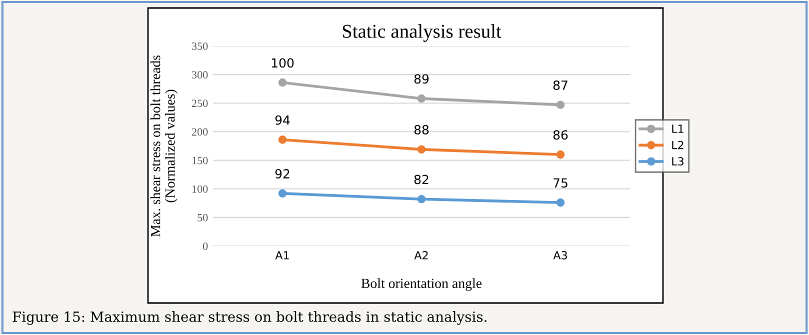 The width and height of the screenshot is (809, 335). What do you see at coordinates (678, 145) in the screenshot?
I see `legend-label: L2` at bounding box center [678, 145].